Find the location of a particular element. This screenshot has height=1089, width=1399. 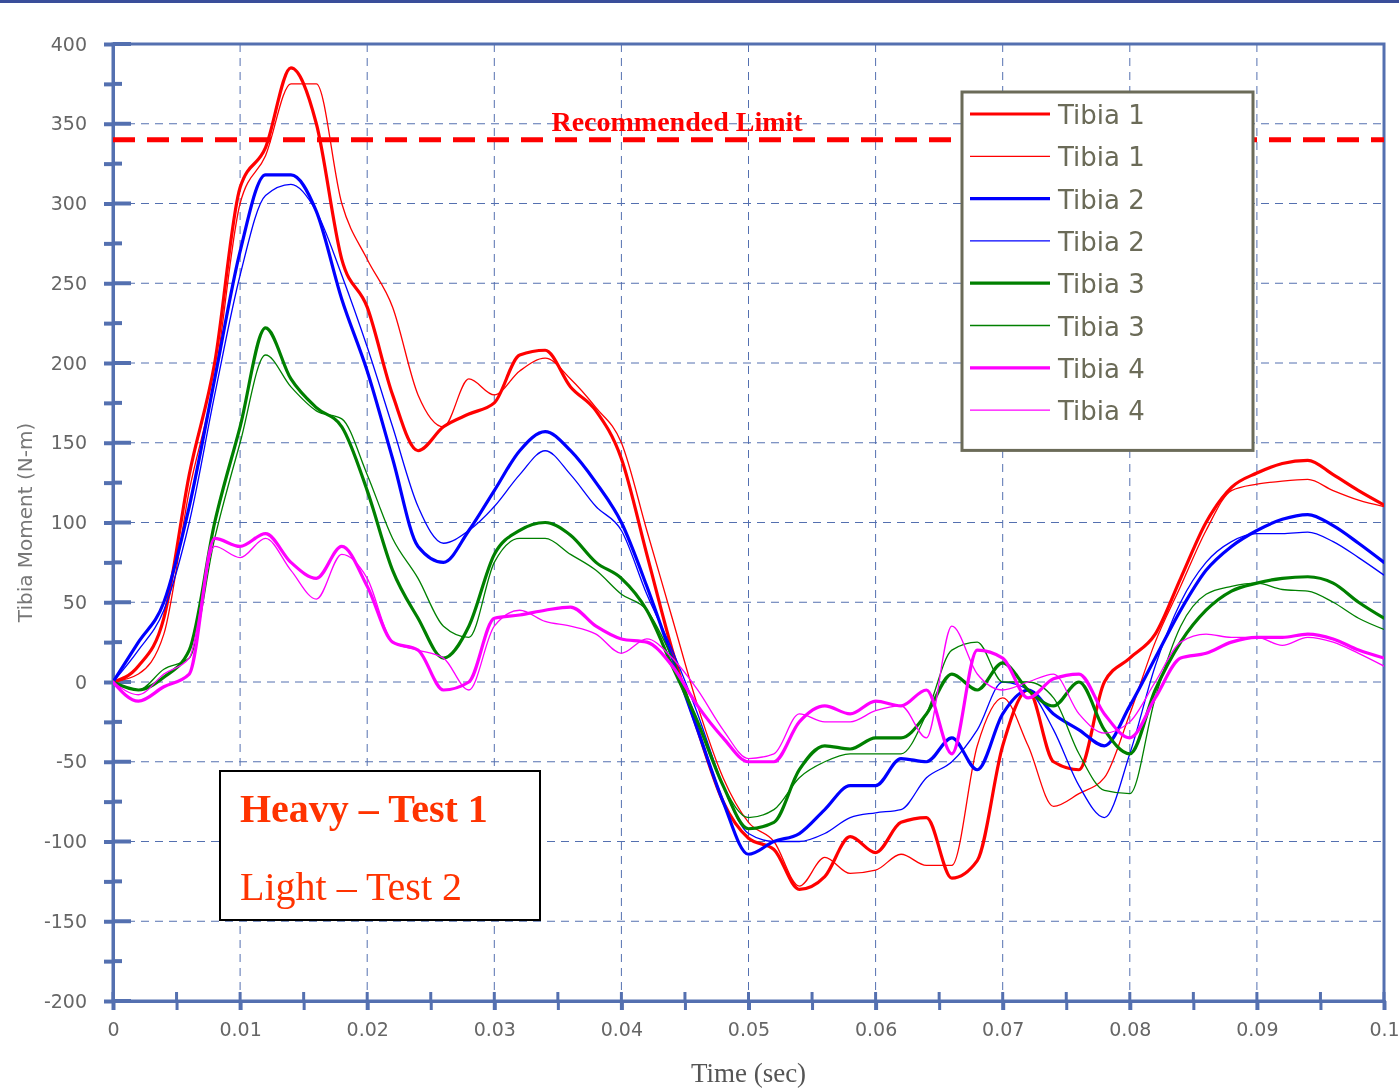

x-tick-label: 0.01 is located at coordinates (240, 1029).